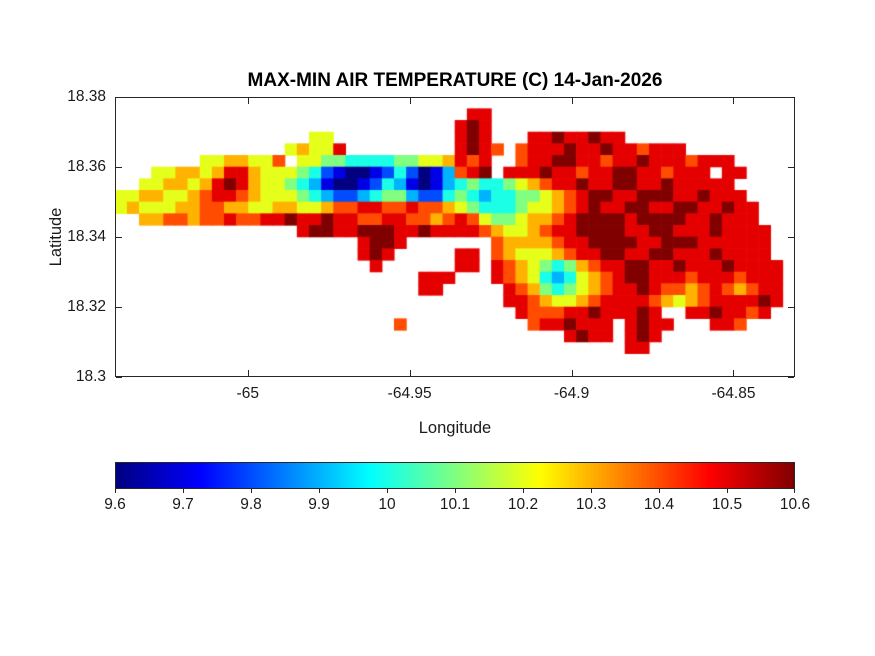  Describe the element at coordinates (409, 393) in the screenshot. I see `x-tick-label: -64.95` at that location.